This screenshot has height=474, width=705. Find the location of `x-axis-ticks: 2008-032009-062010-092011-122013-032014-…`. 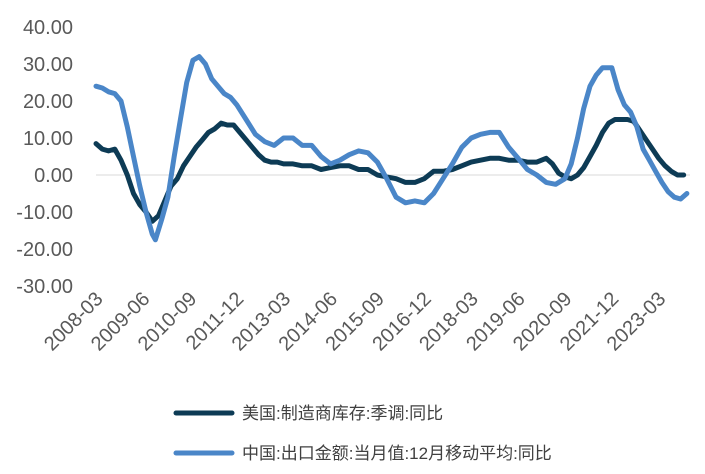

x-axis-ticks: 2008-032009-062010-092011-122013-032014-… is located at coordinates (355, 321).